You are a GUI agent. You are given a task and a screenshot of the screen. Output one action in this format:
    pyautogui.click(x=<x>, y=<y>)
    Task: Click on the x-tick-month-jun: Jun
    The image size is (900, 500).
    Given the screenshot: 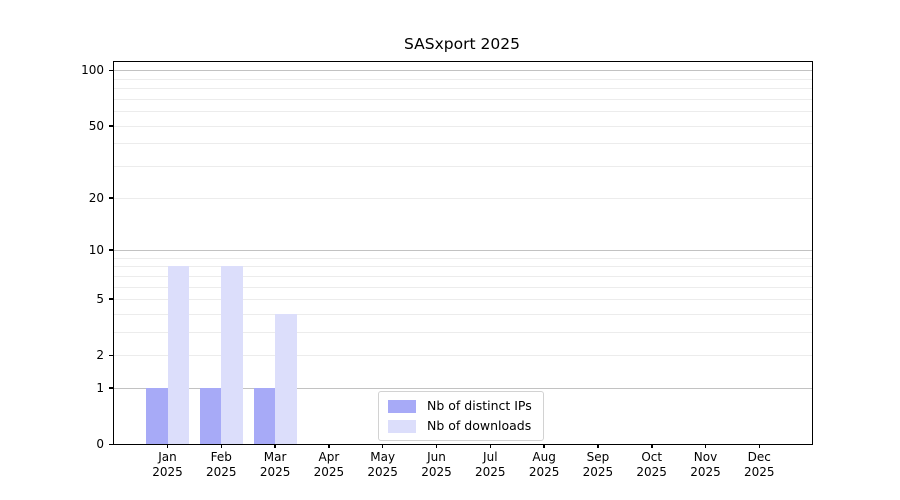 What is the action you would take?
    pyautogui.click(x=436, y=457)
    